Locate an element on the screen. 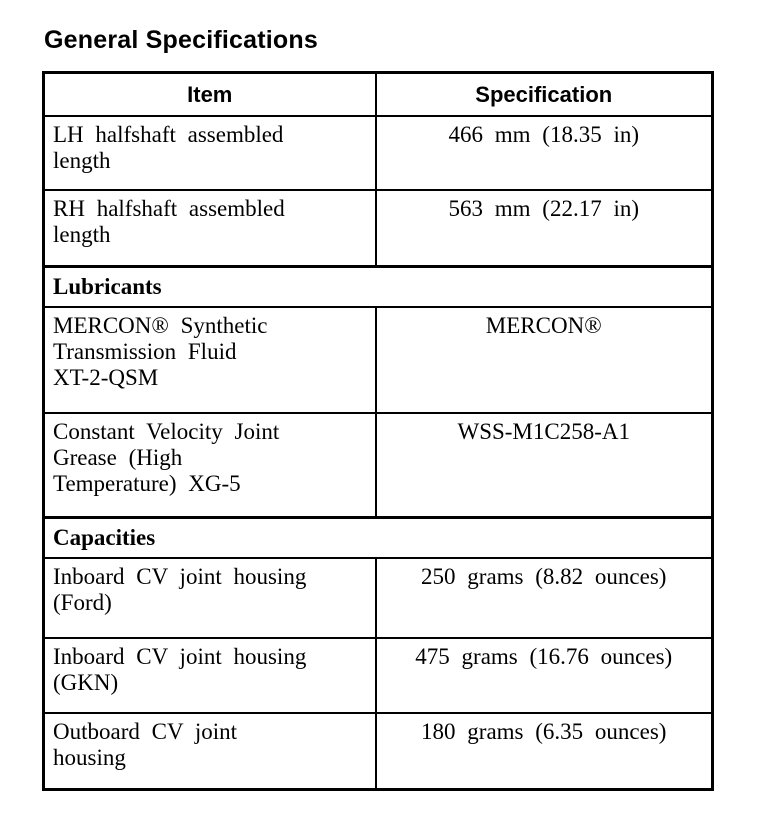 The height and width of the screenshot is (816, 768). item-line: LH halfshaft assembled is located at coordinates (168, 134).